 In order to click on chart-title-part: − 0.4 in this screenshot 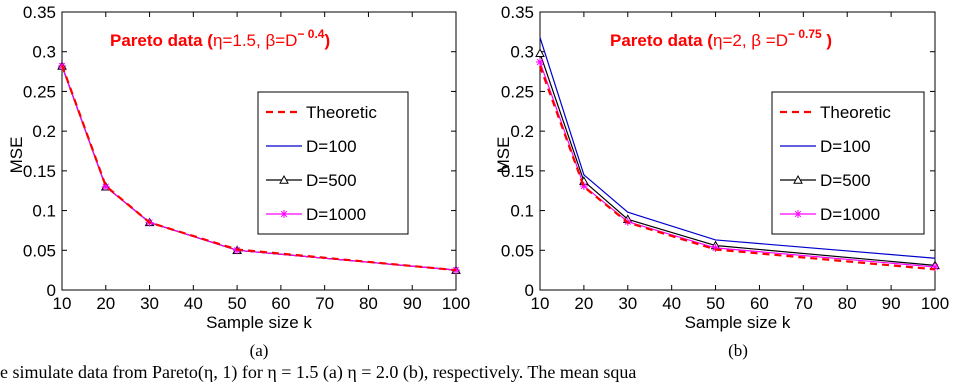, I will do `click(310, 34)`.